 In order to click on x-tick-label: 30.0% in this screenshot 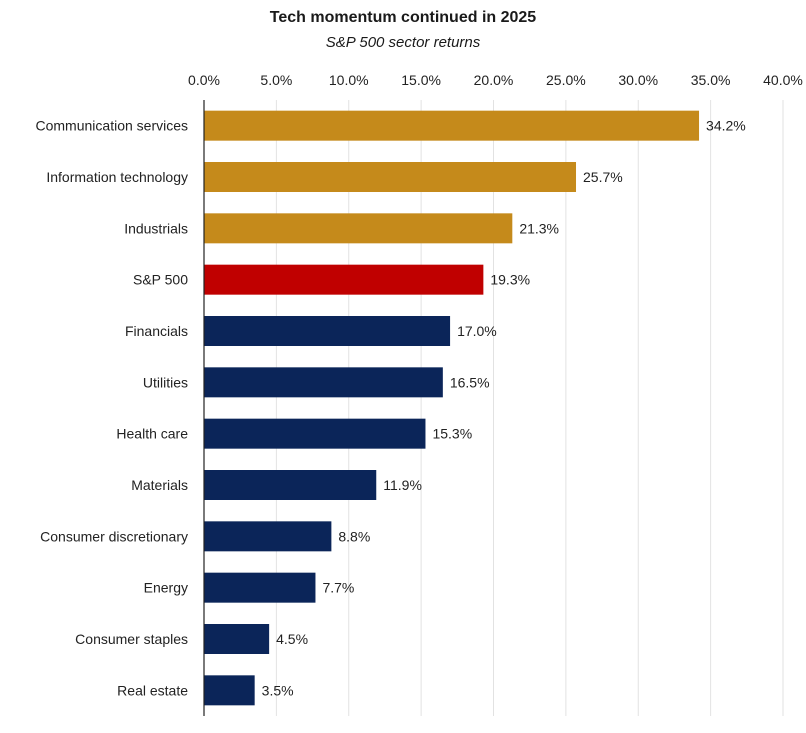, I will do `click(638, 80)`.